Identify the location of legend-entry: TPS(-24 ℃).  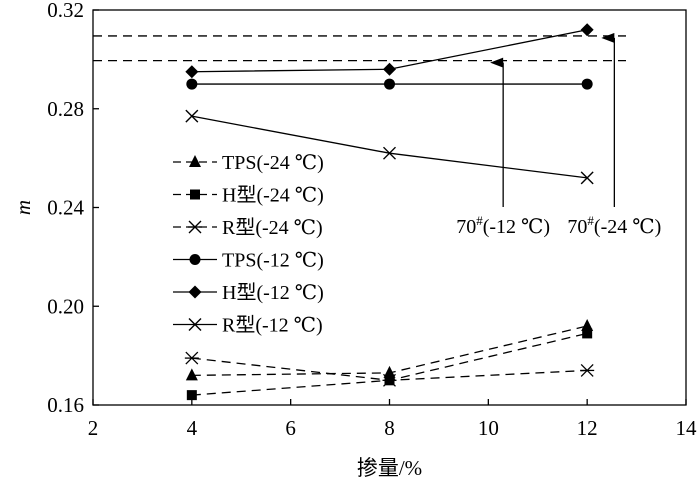
(248, 163).